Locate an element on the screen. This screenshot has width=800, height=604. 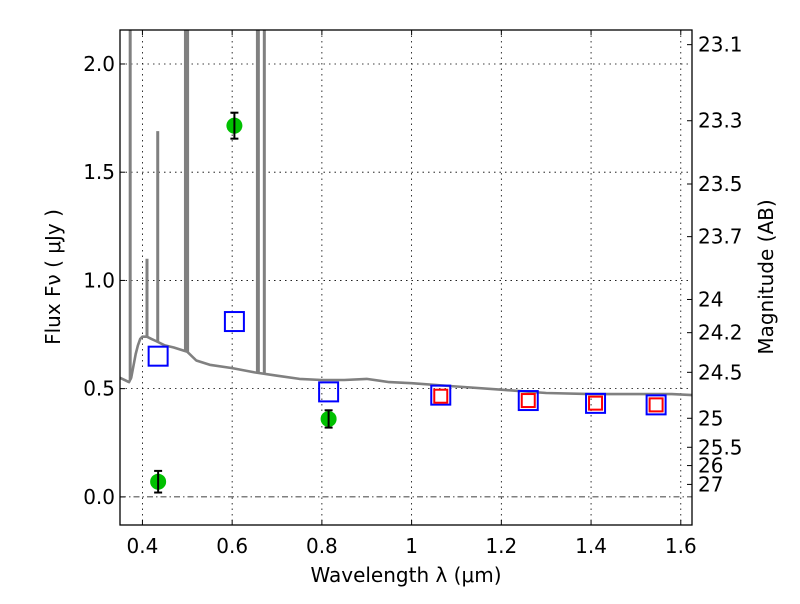
y-tick-label: 0.5 is located at coordinates (99, 389).